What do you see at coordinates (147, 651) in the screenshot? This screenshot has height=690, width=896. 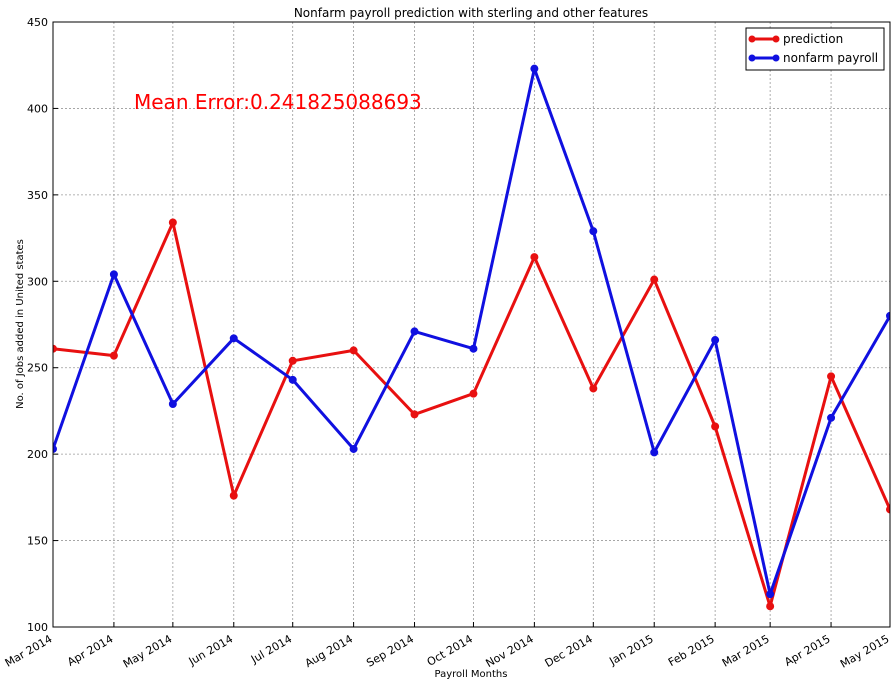 I see `x-tick-label: May 2014` at bounding box center [147, 651].